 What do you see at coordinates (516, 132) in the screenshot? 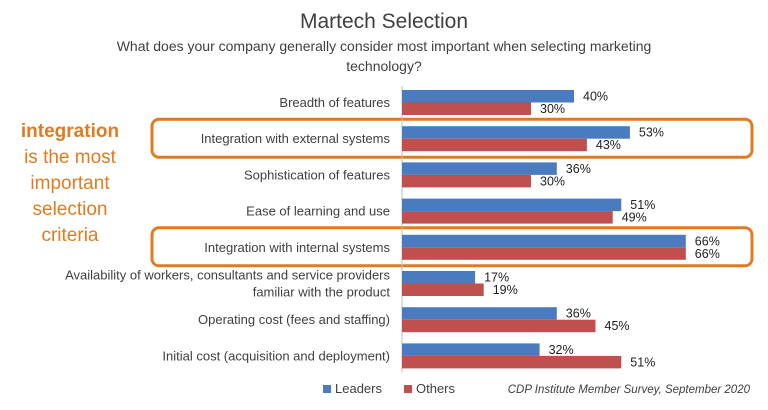
I see `bar-leaders-integration-with-external-systems` at bounding box center [516, 132].